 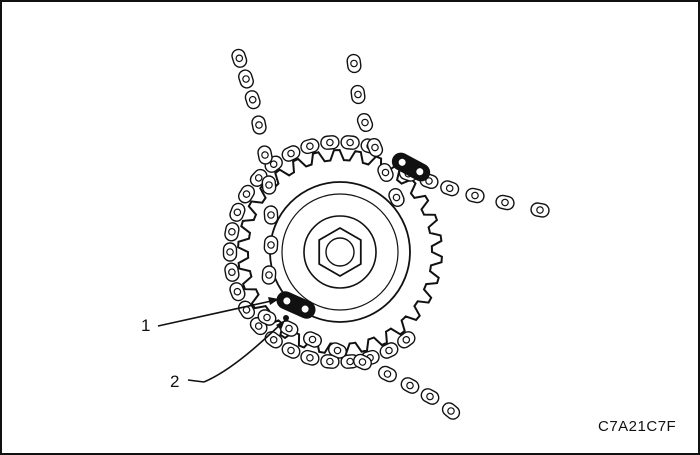 I want to click on sprocket-inner-ring, so click(x=340, y=252).